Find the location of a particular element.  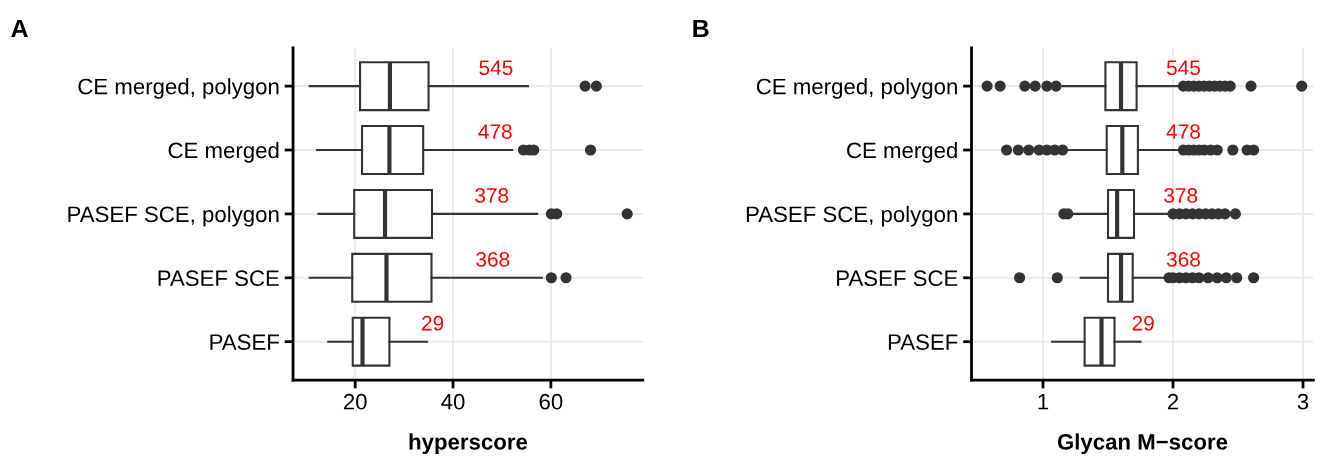

x-axis-title: hyperscore is located at coordinates (468, 444).